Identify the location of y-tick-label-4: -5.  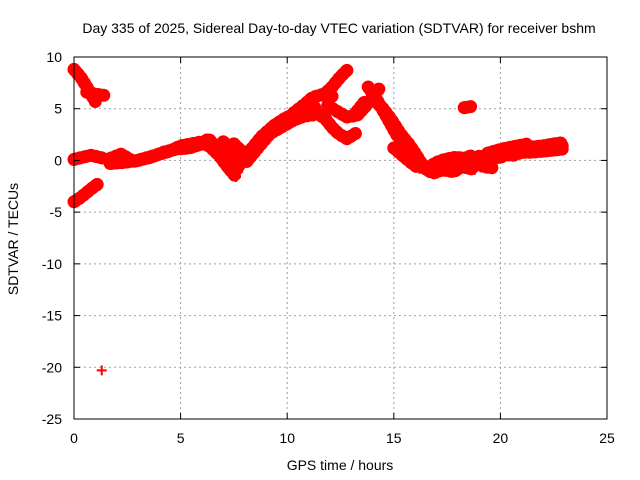
(56, 212).